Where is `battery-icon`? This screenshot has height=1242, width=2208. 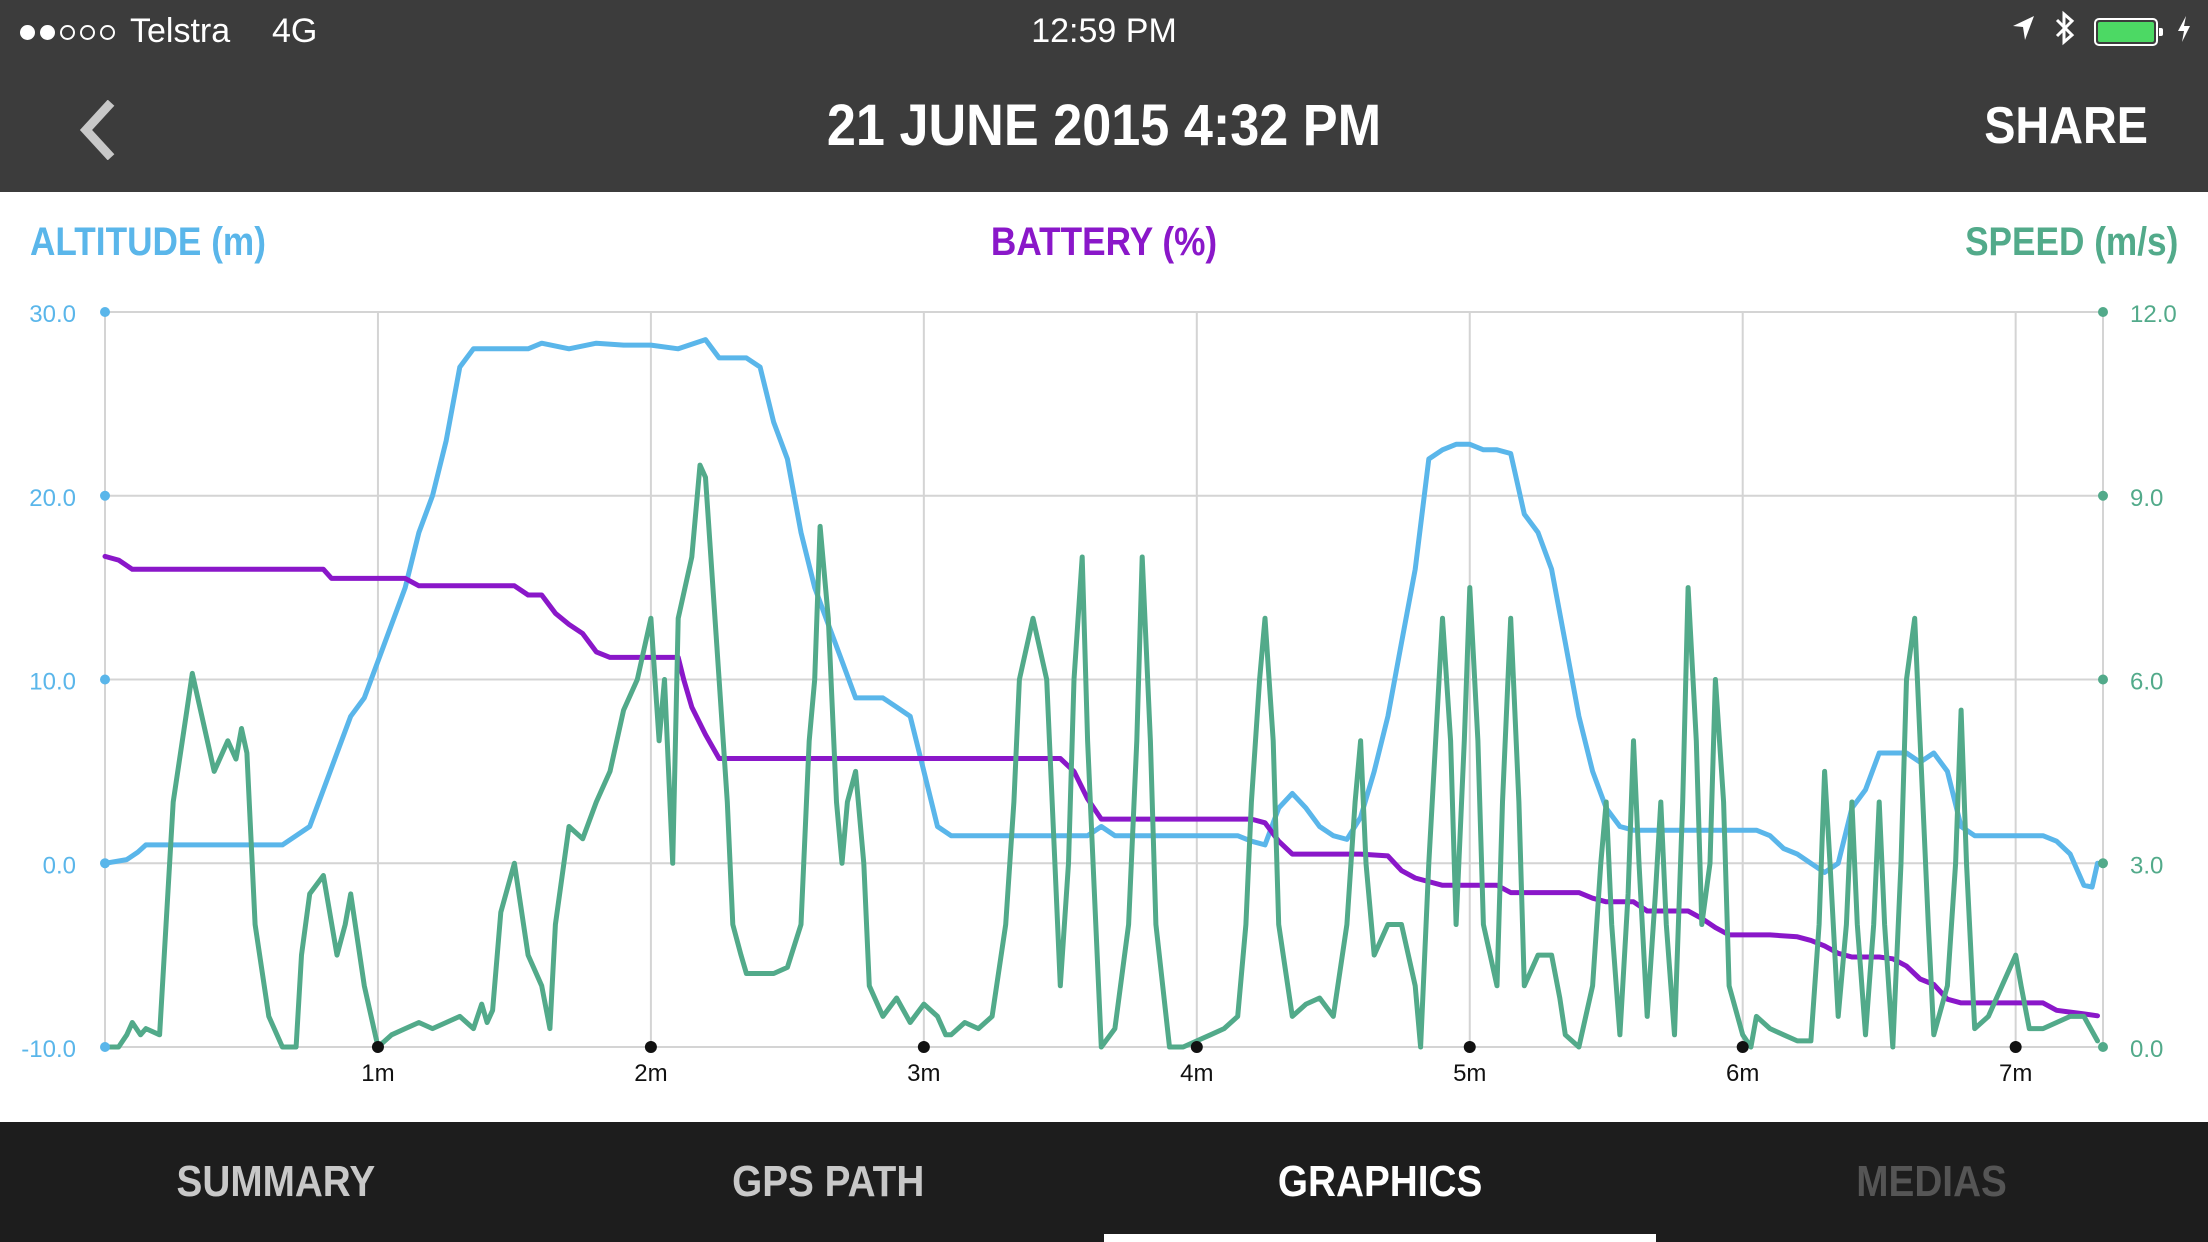 battery-icon is located at coordinates (2128, 32).